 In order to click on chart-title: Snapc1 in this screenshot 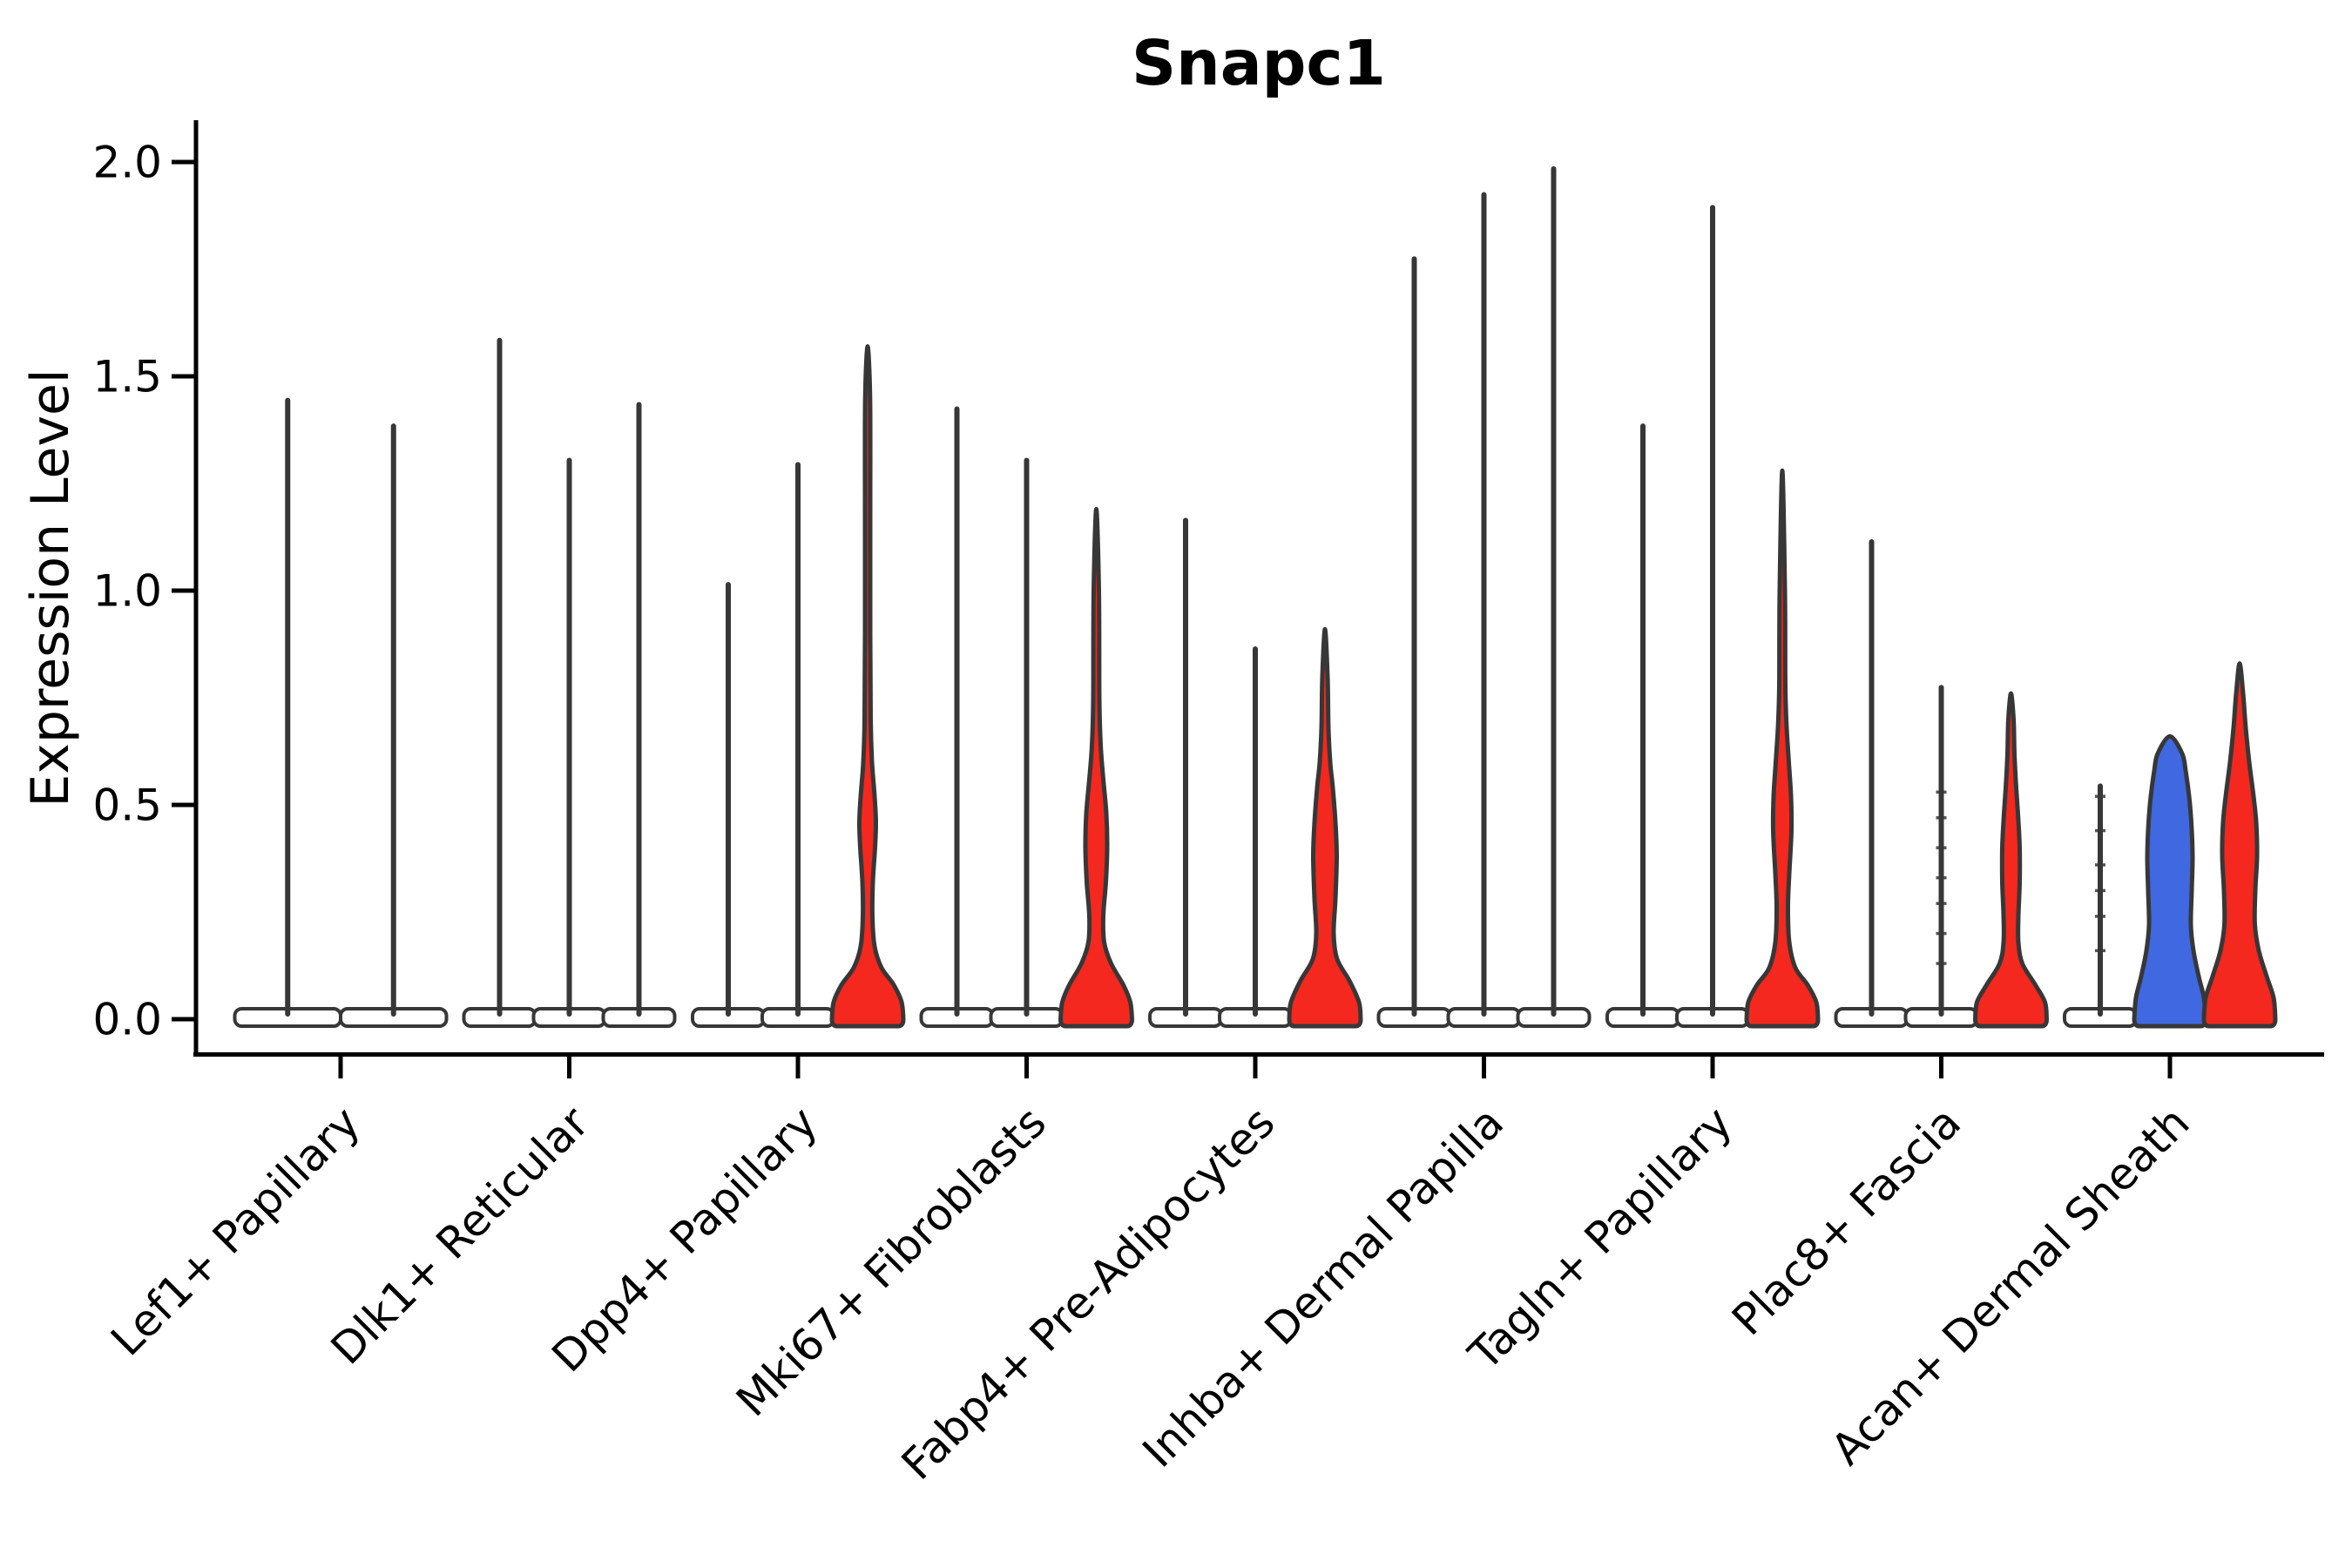, I will do `click(1259, 63)`.